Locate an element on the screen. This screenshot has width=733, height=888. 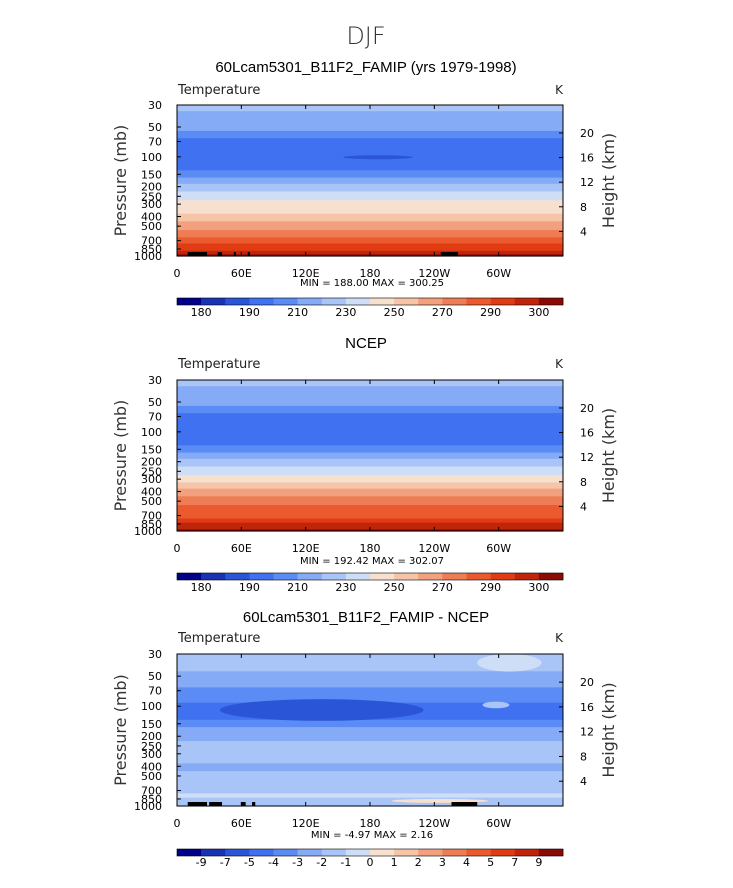
panel-title: 60Lcam5301_B11F2_FAMIP (yrs 1979-1998) is located at coordinates (365, 67).